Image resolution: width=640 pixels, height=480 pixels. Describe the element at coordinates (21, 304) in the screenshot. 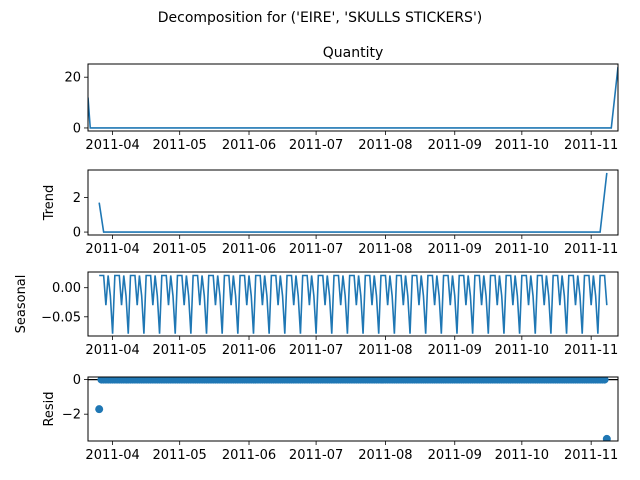

I see `y-axis-label: Seasonal` at that location.